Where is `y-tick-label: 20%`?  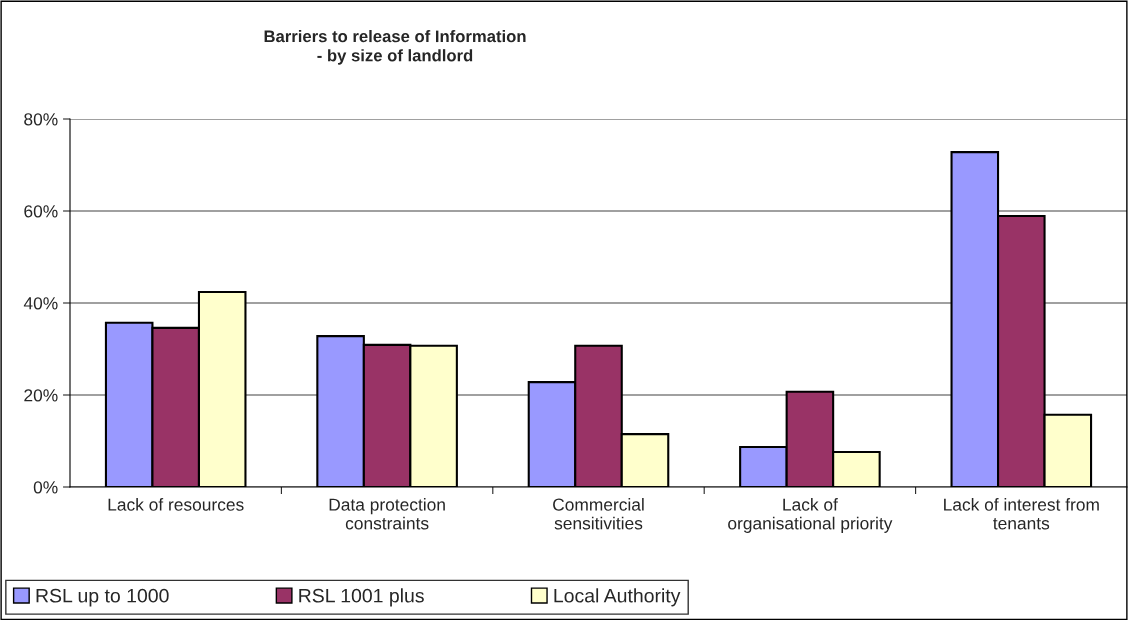 y-tick-label: 20% is located at coordinates (41, 395).